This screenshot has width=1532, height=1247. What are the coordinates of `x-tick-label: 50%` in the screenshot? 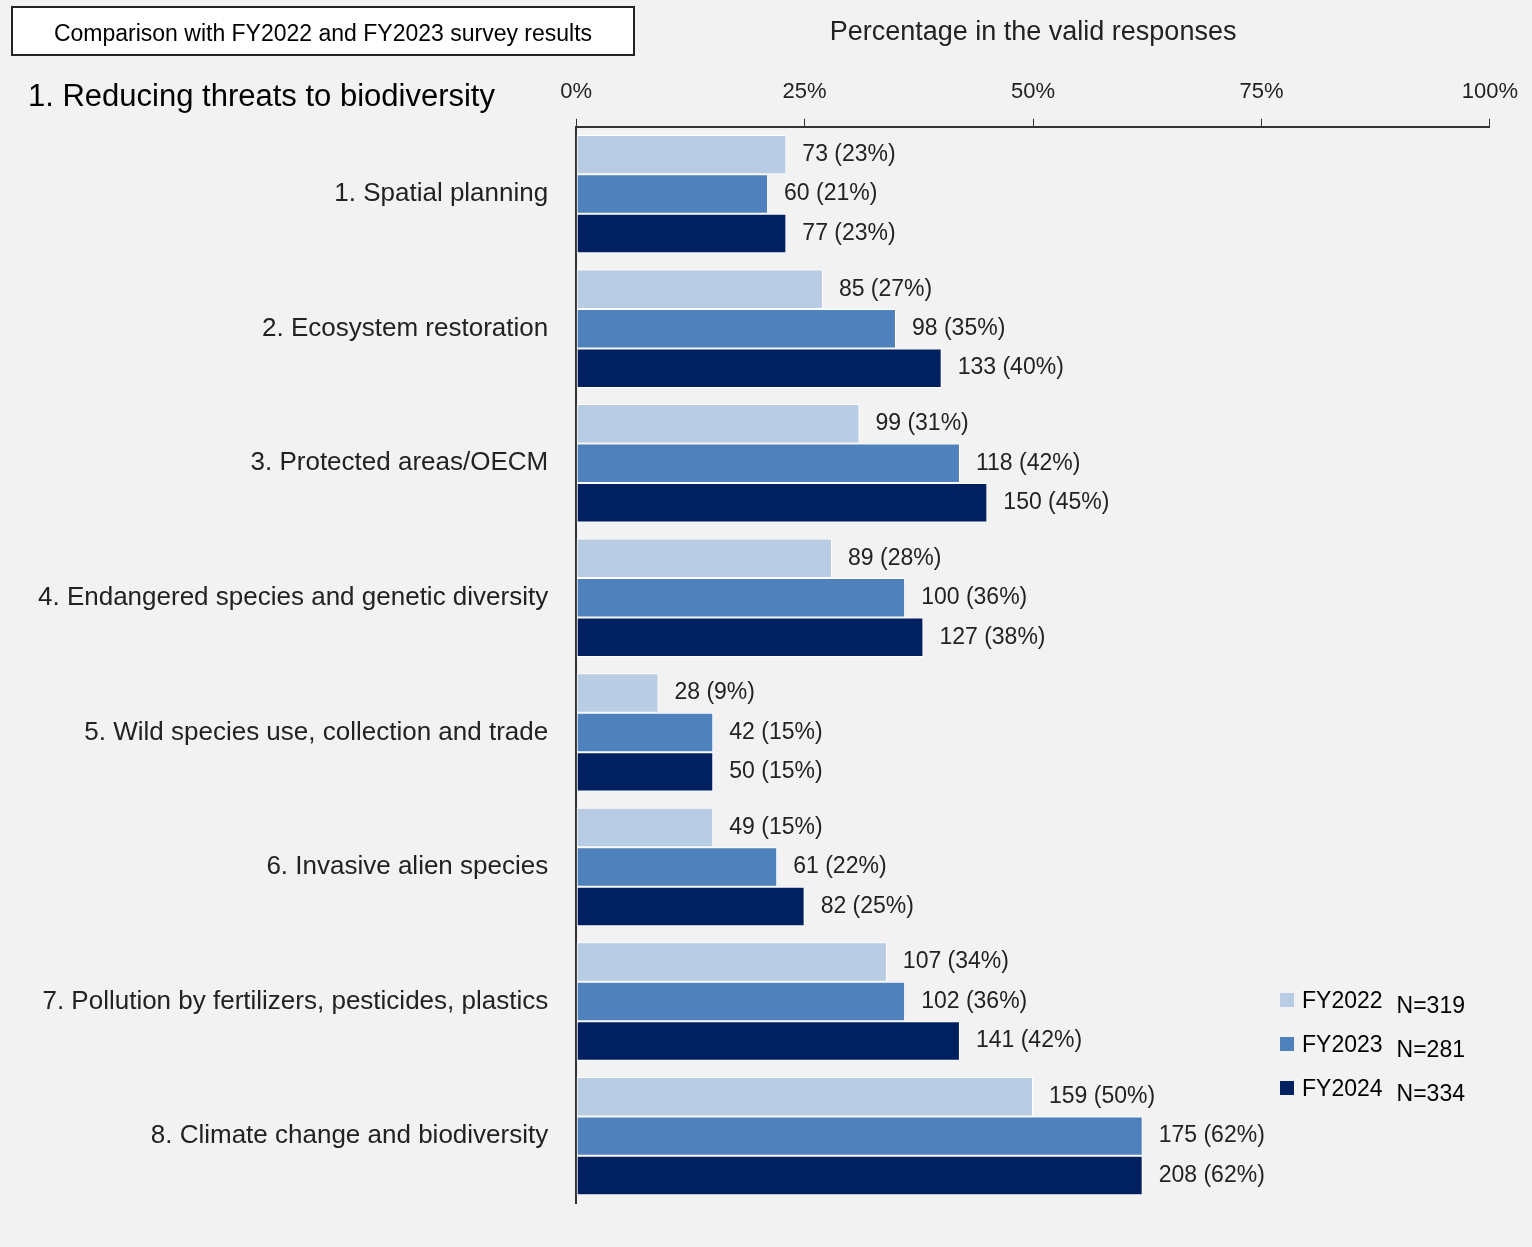 It's located at (1033, 90).